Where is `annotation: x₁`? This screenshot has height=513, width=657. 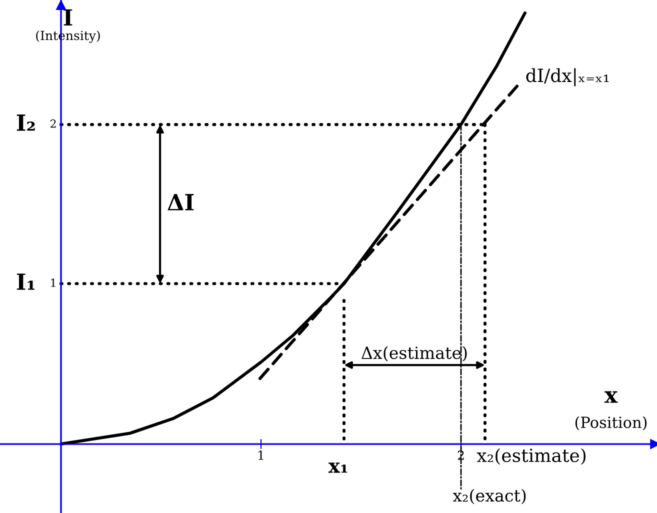 annotation: x₁ is located at coordinates (338, 467).